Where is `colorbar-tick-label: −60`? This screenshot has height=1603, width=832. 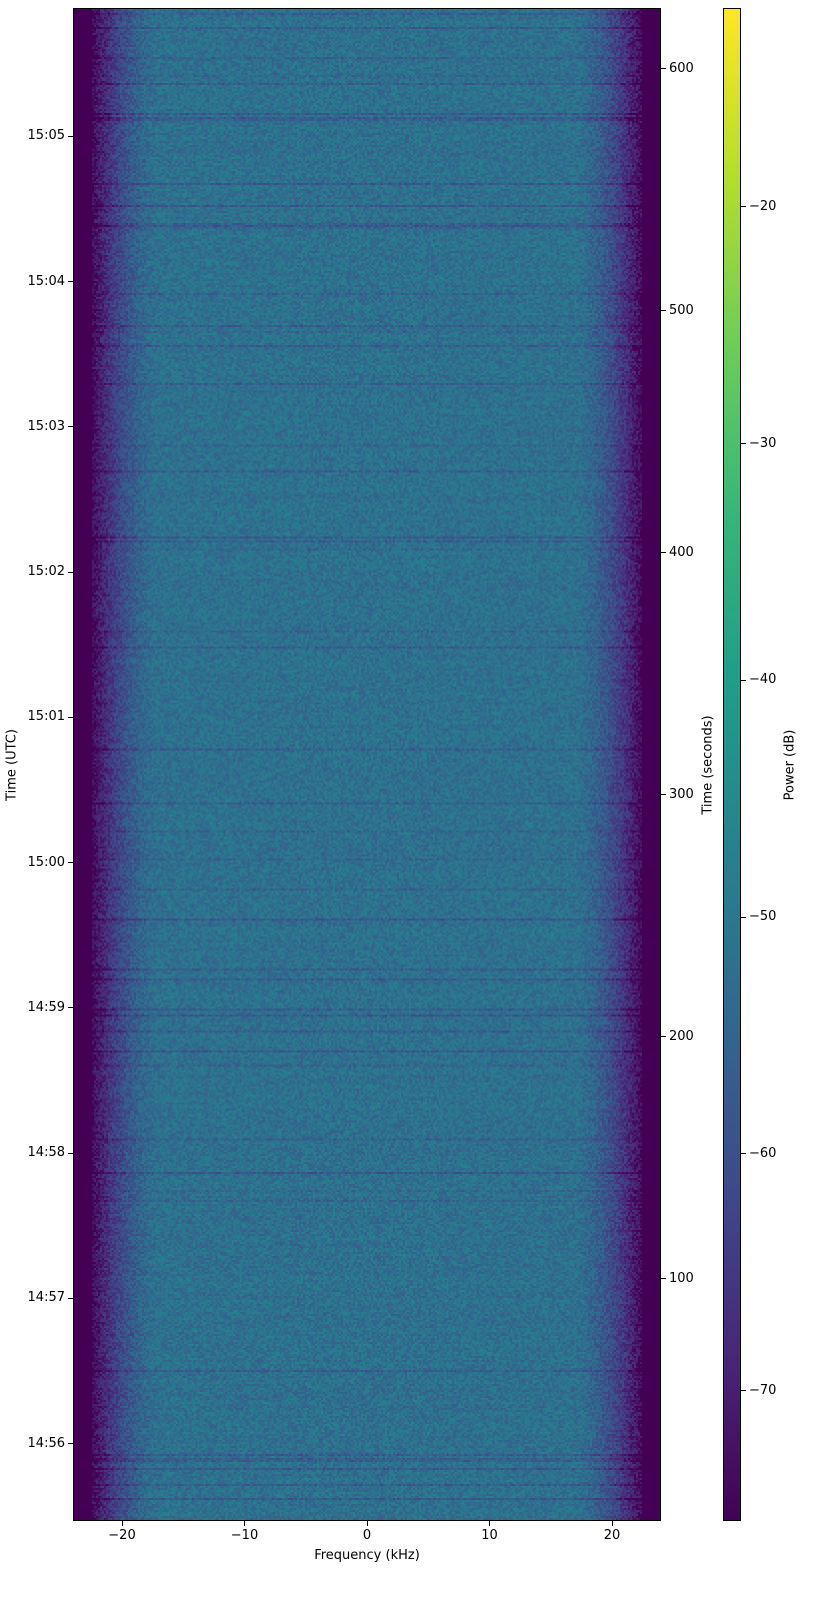 colorbar-tick-label: −60 is located at coordinates (762, 1154).